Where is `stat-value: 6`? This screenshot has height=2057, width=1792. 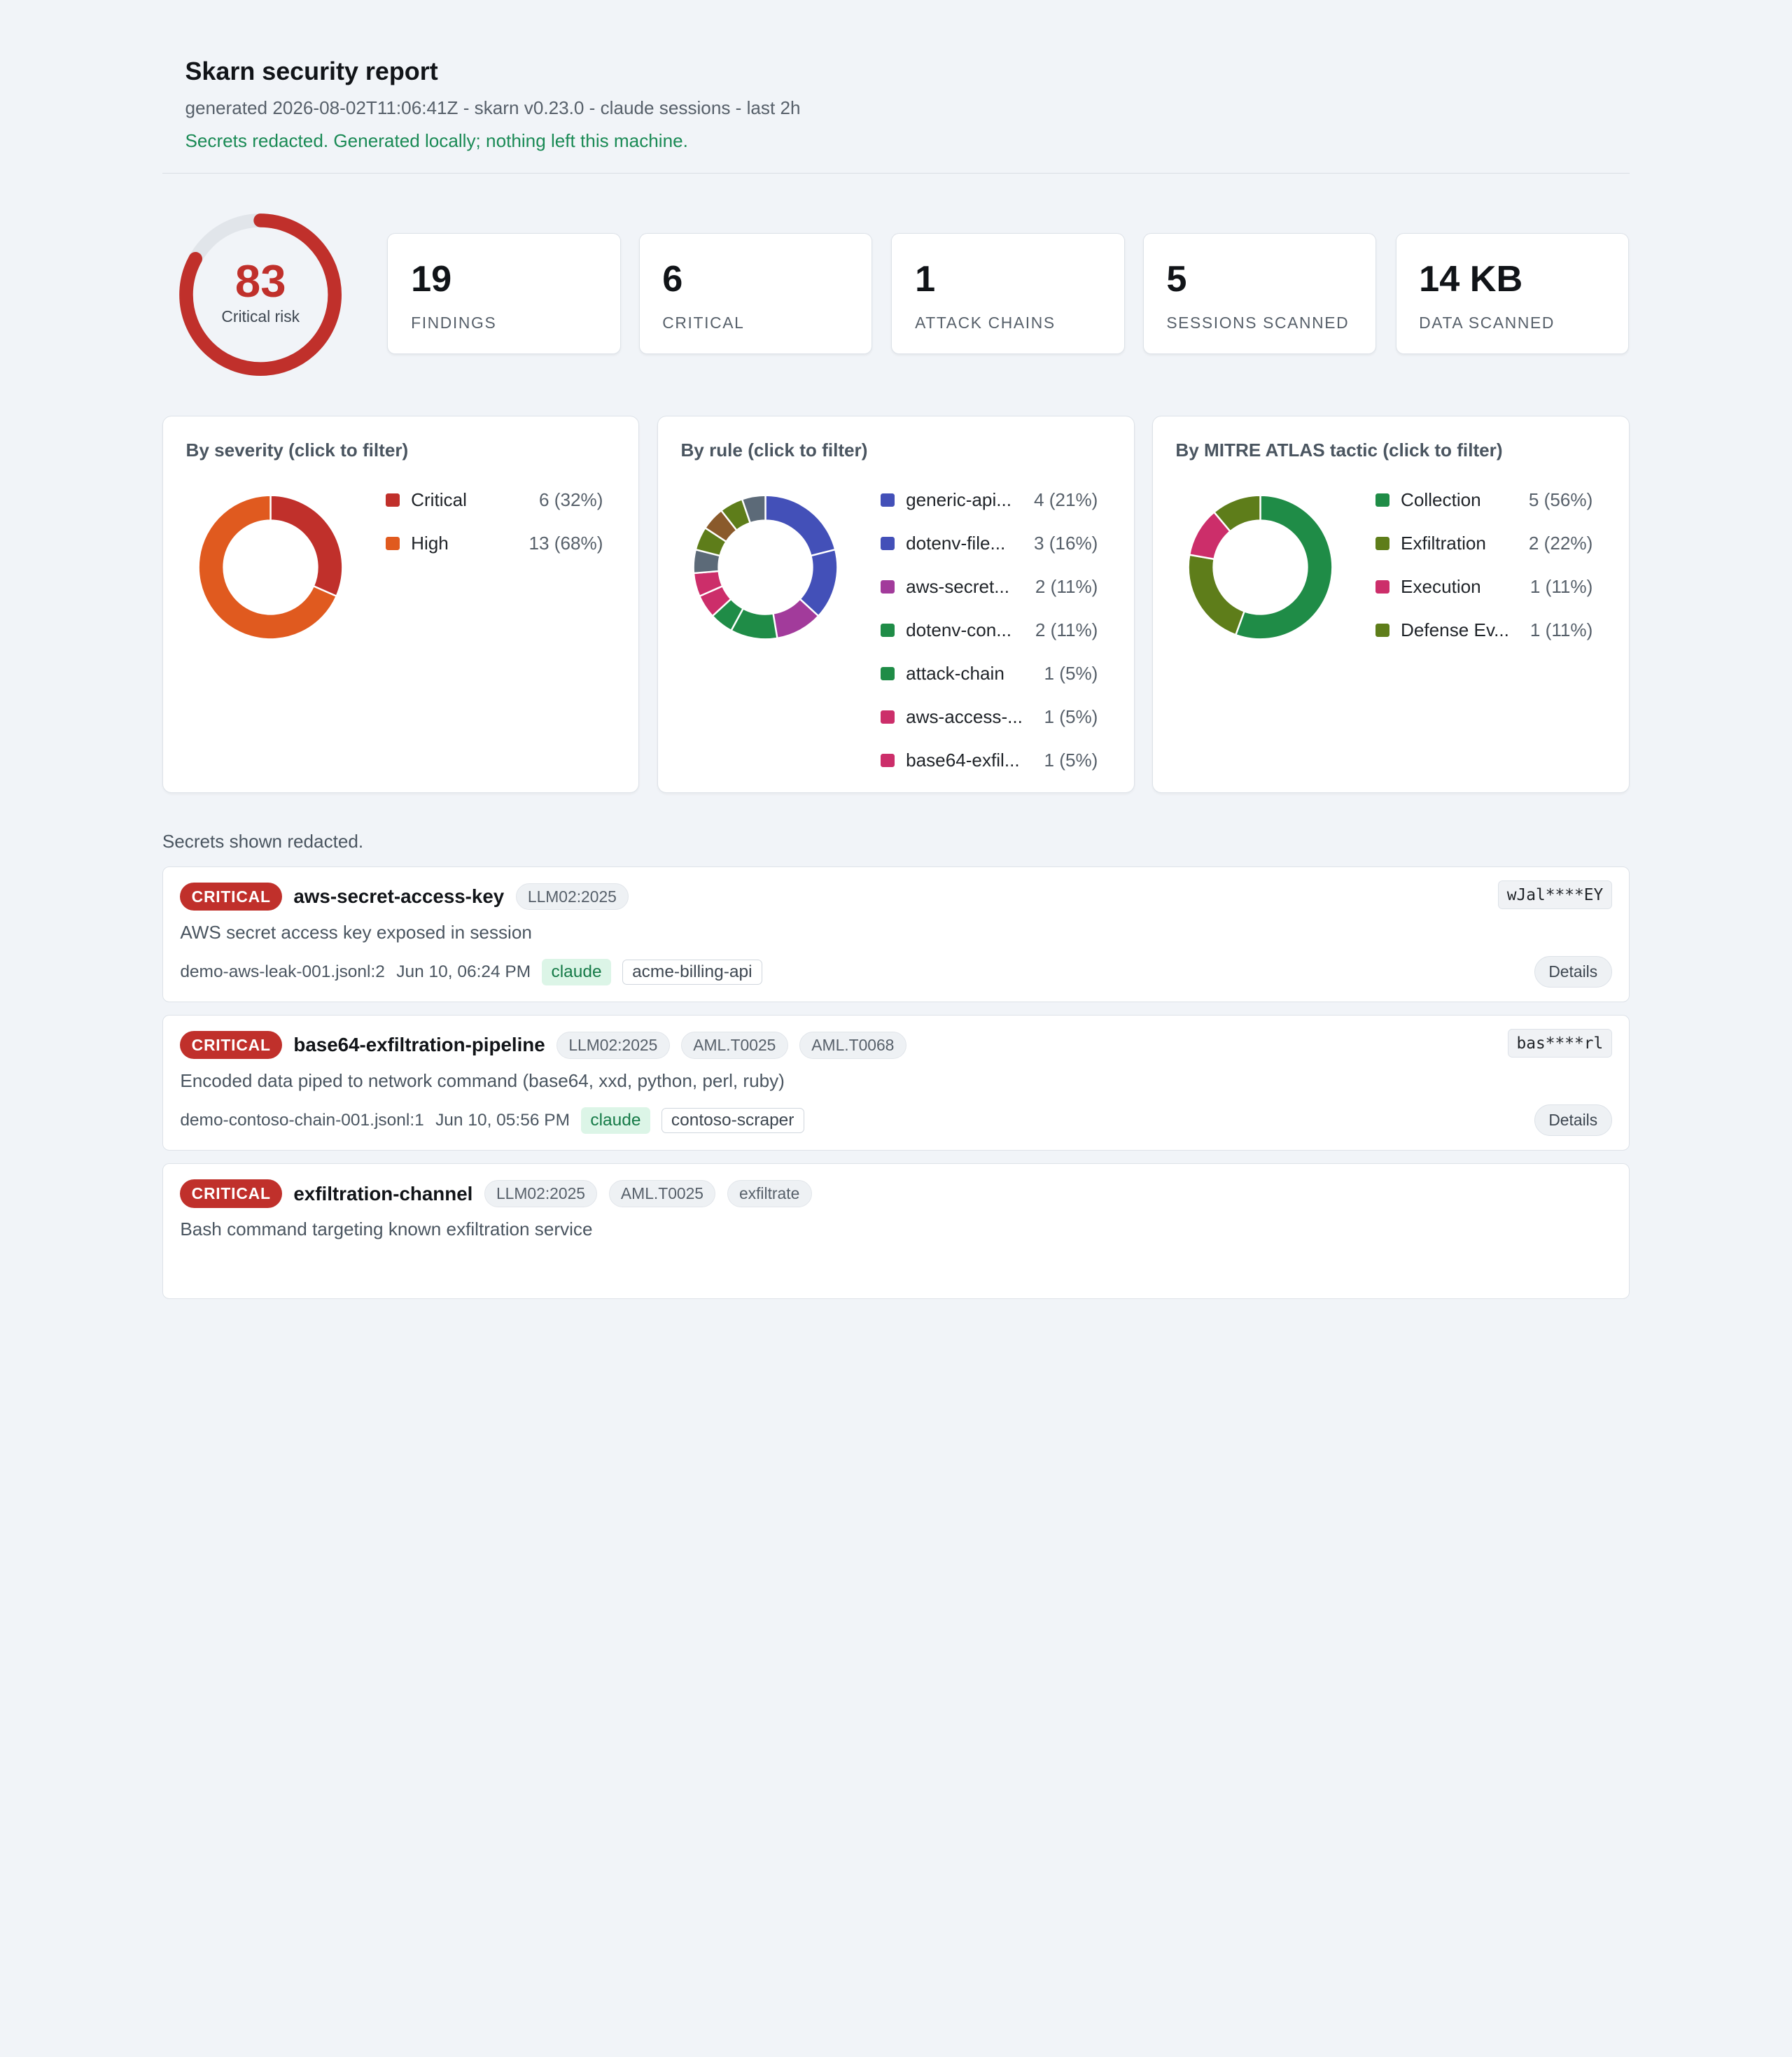 stat-value: 6 is located at coordinates (672, 279).